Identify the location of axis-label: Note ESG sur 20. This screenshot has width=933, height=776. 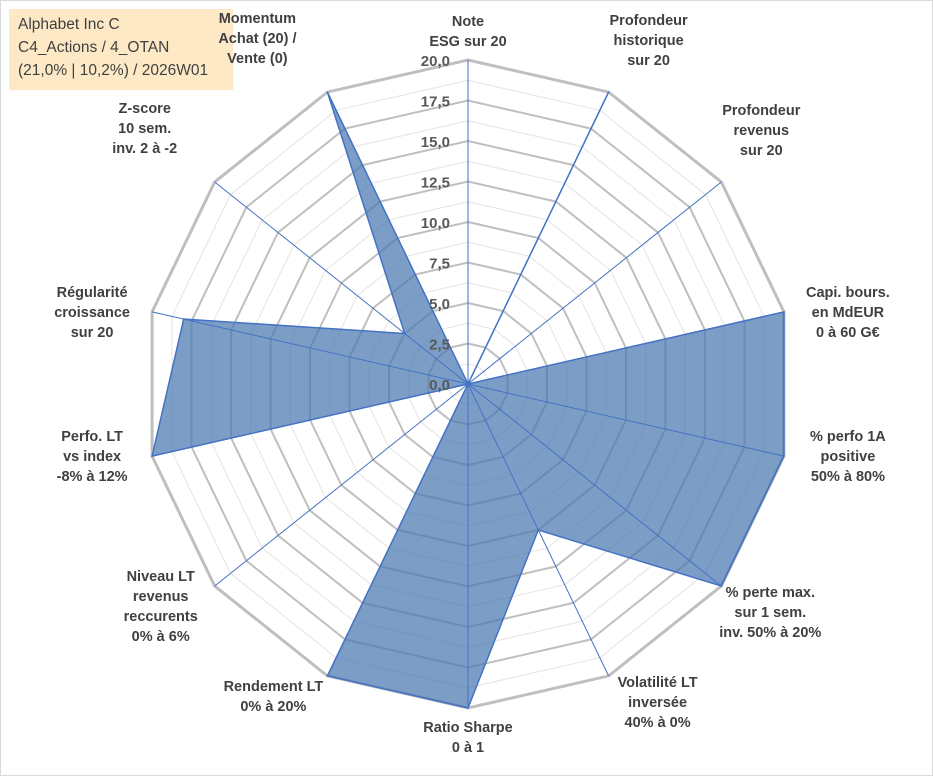
(467, 32).